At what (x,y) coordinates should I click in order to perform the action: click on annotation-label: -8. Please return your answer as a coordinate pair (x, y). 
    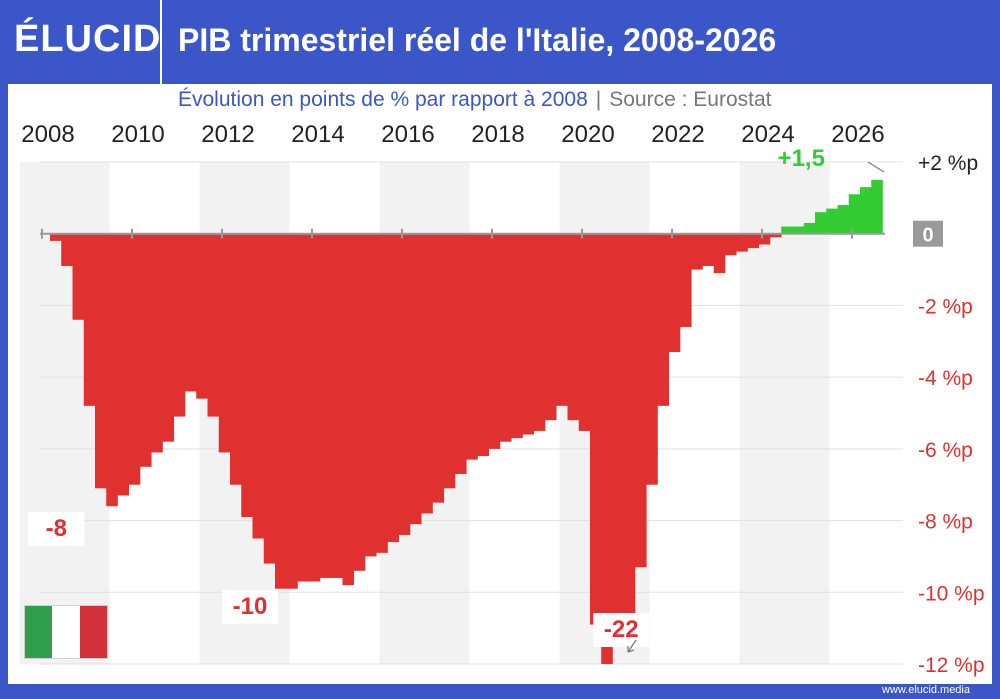
    Looking at the image, I should click on (56, 528).